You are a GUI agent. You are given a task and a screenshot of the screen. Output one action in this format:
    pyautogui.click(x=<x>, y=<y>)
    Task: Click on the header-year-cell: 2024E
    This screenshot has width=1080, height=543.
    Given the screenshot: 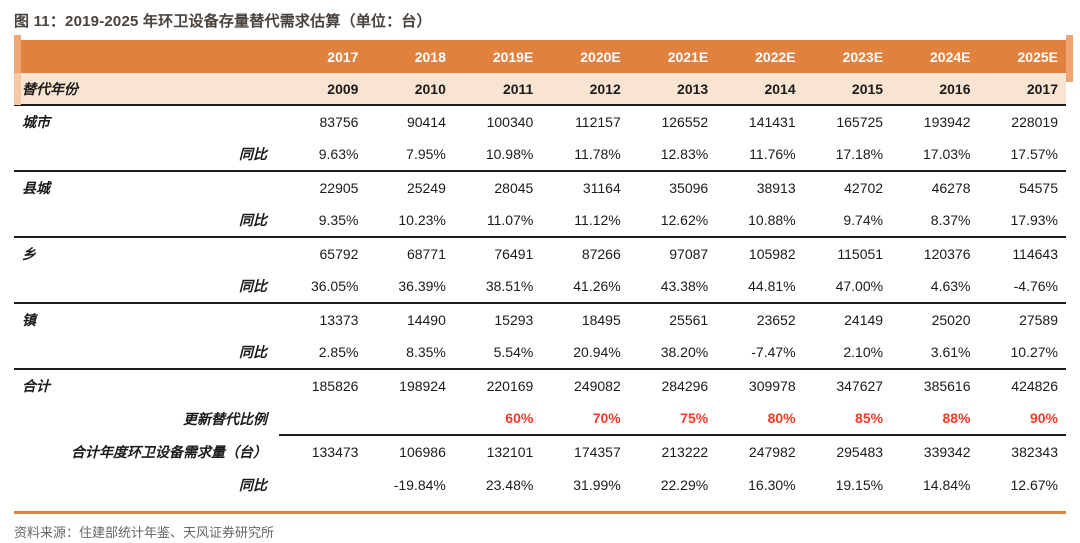 What is the action you would take?
    pyautogui.click(x=935, y=56)
    